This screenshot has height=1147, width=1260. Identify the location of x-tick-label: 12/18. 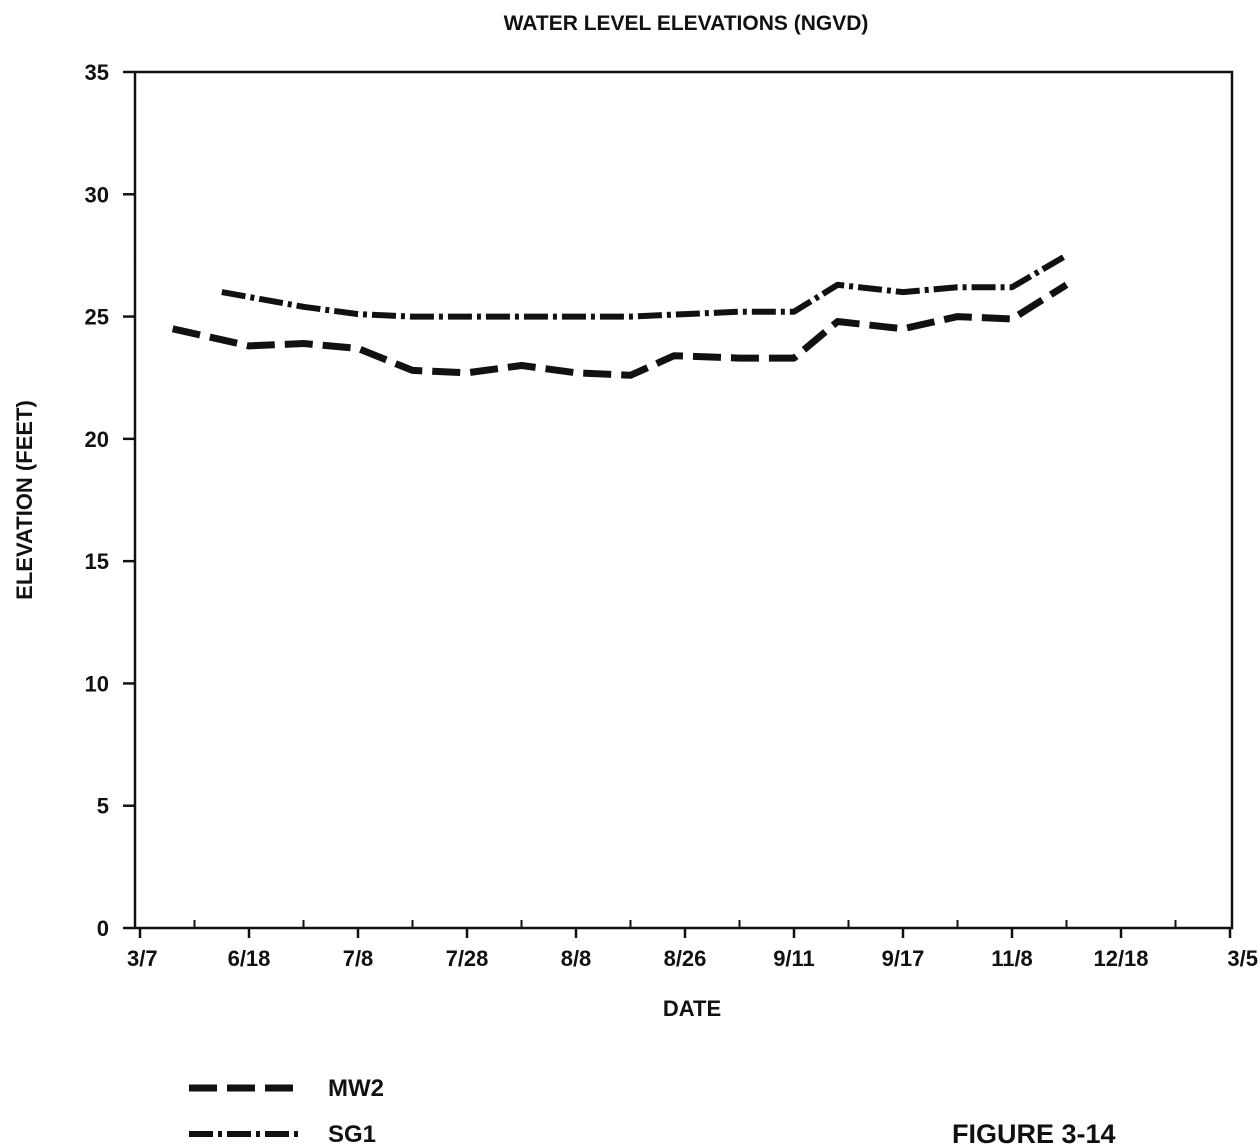
(1120, 958).